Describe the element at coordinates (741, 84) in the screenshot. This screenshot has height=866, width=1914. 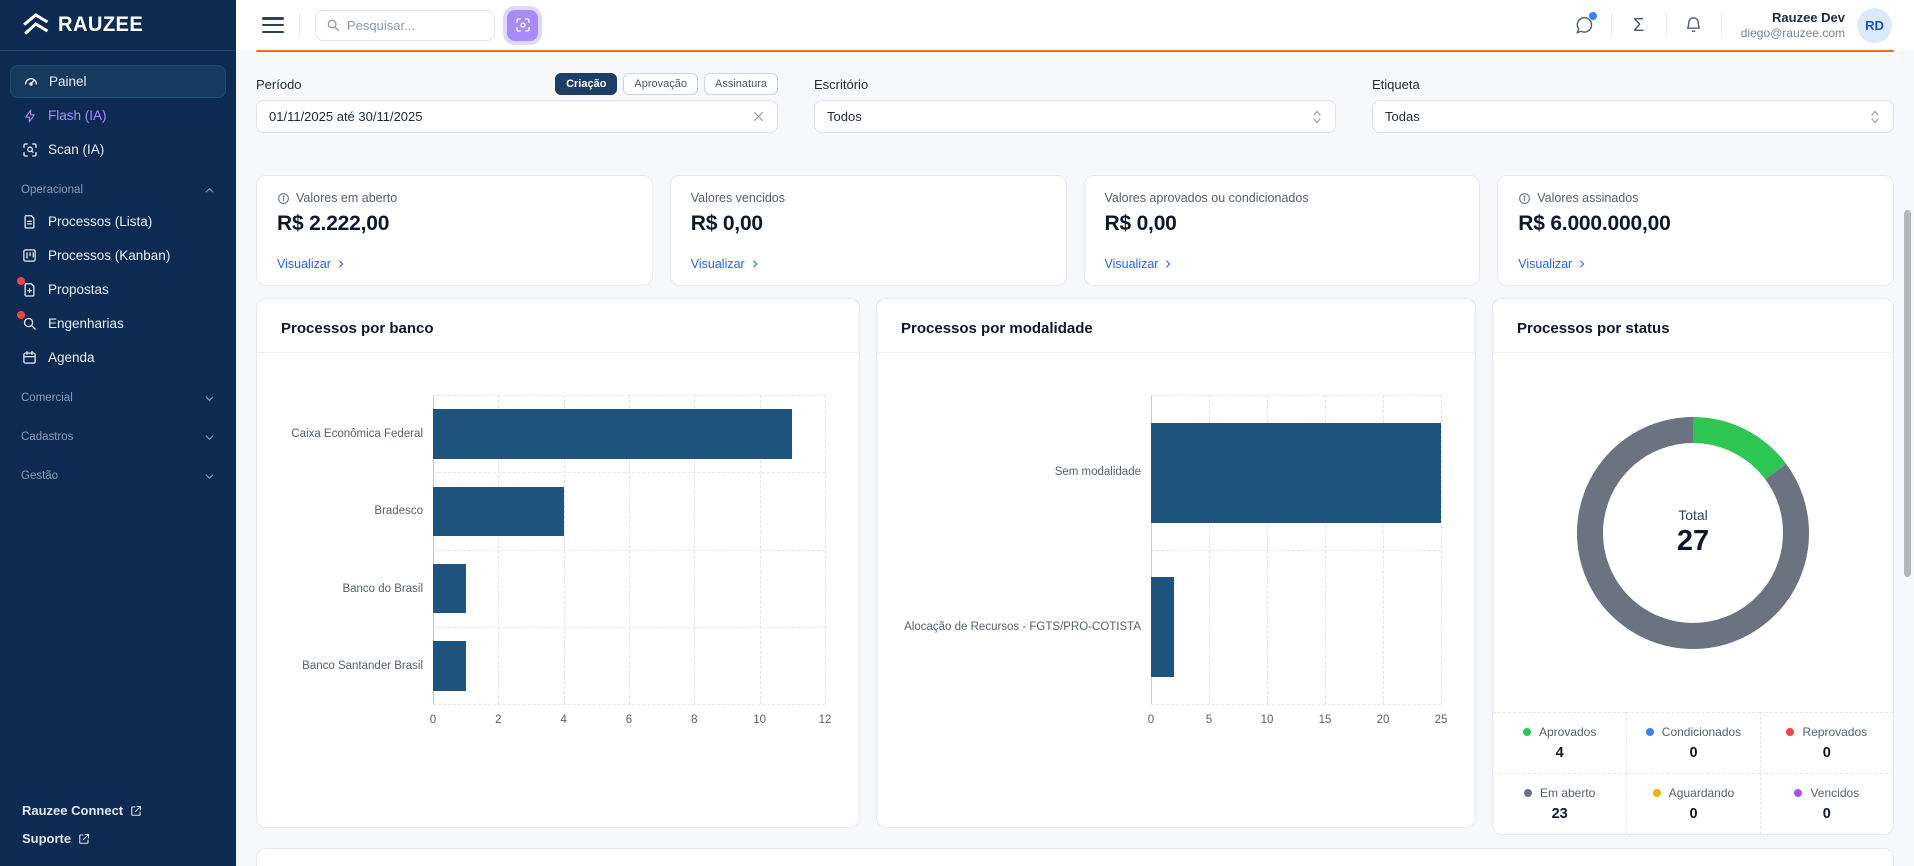
I see `tab-assinatura: Assinatura` at that location.